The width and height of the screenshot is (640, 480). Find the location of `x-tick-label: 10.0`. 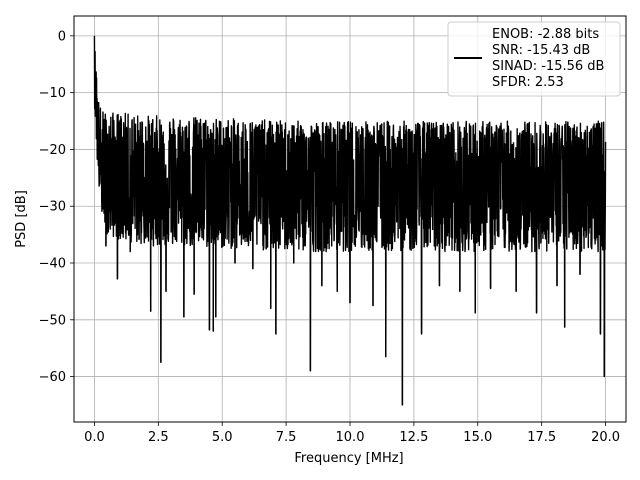

x-tick-label: 10.0 is located at coordinates (350, 437).